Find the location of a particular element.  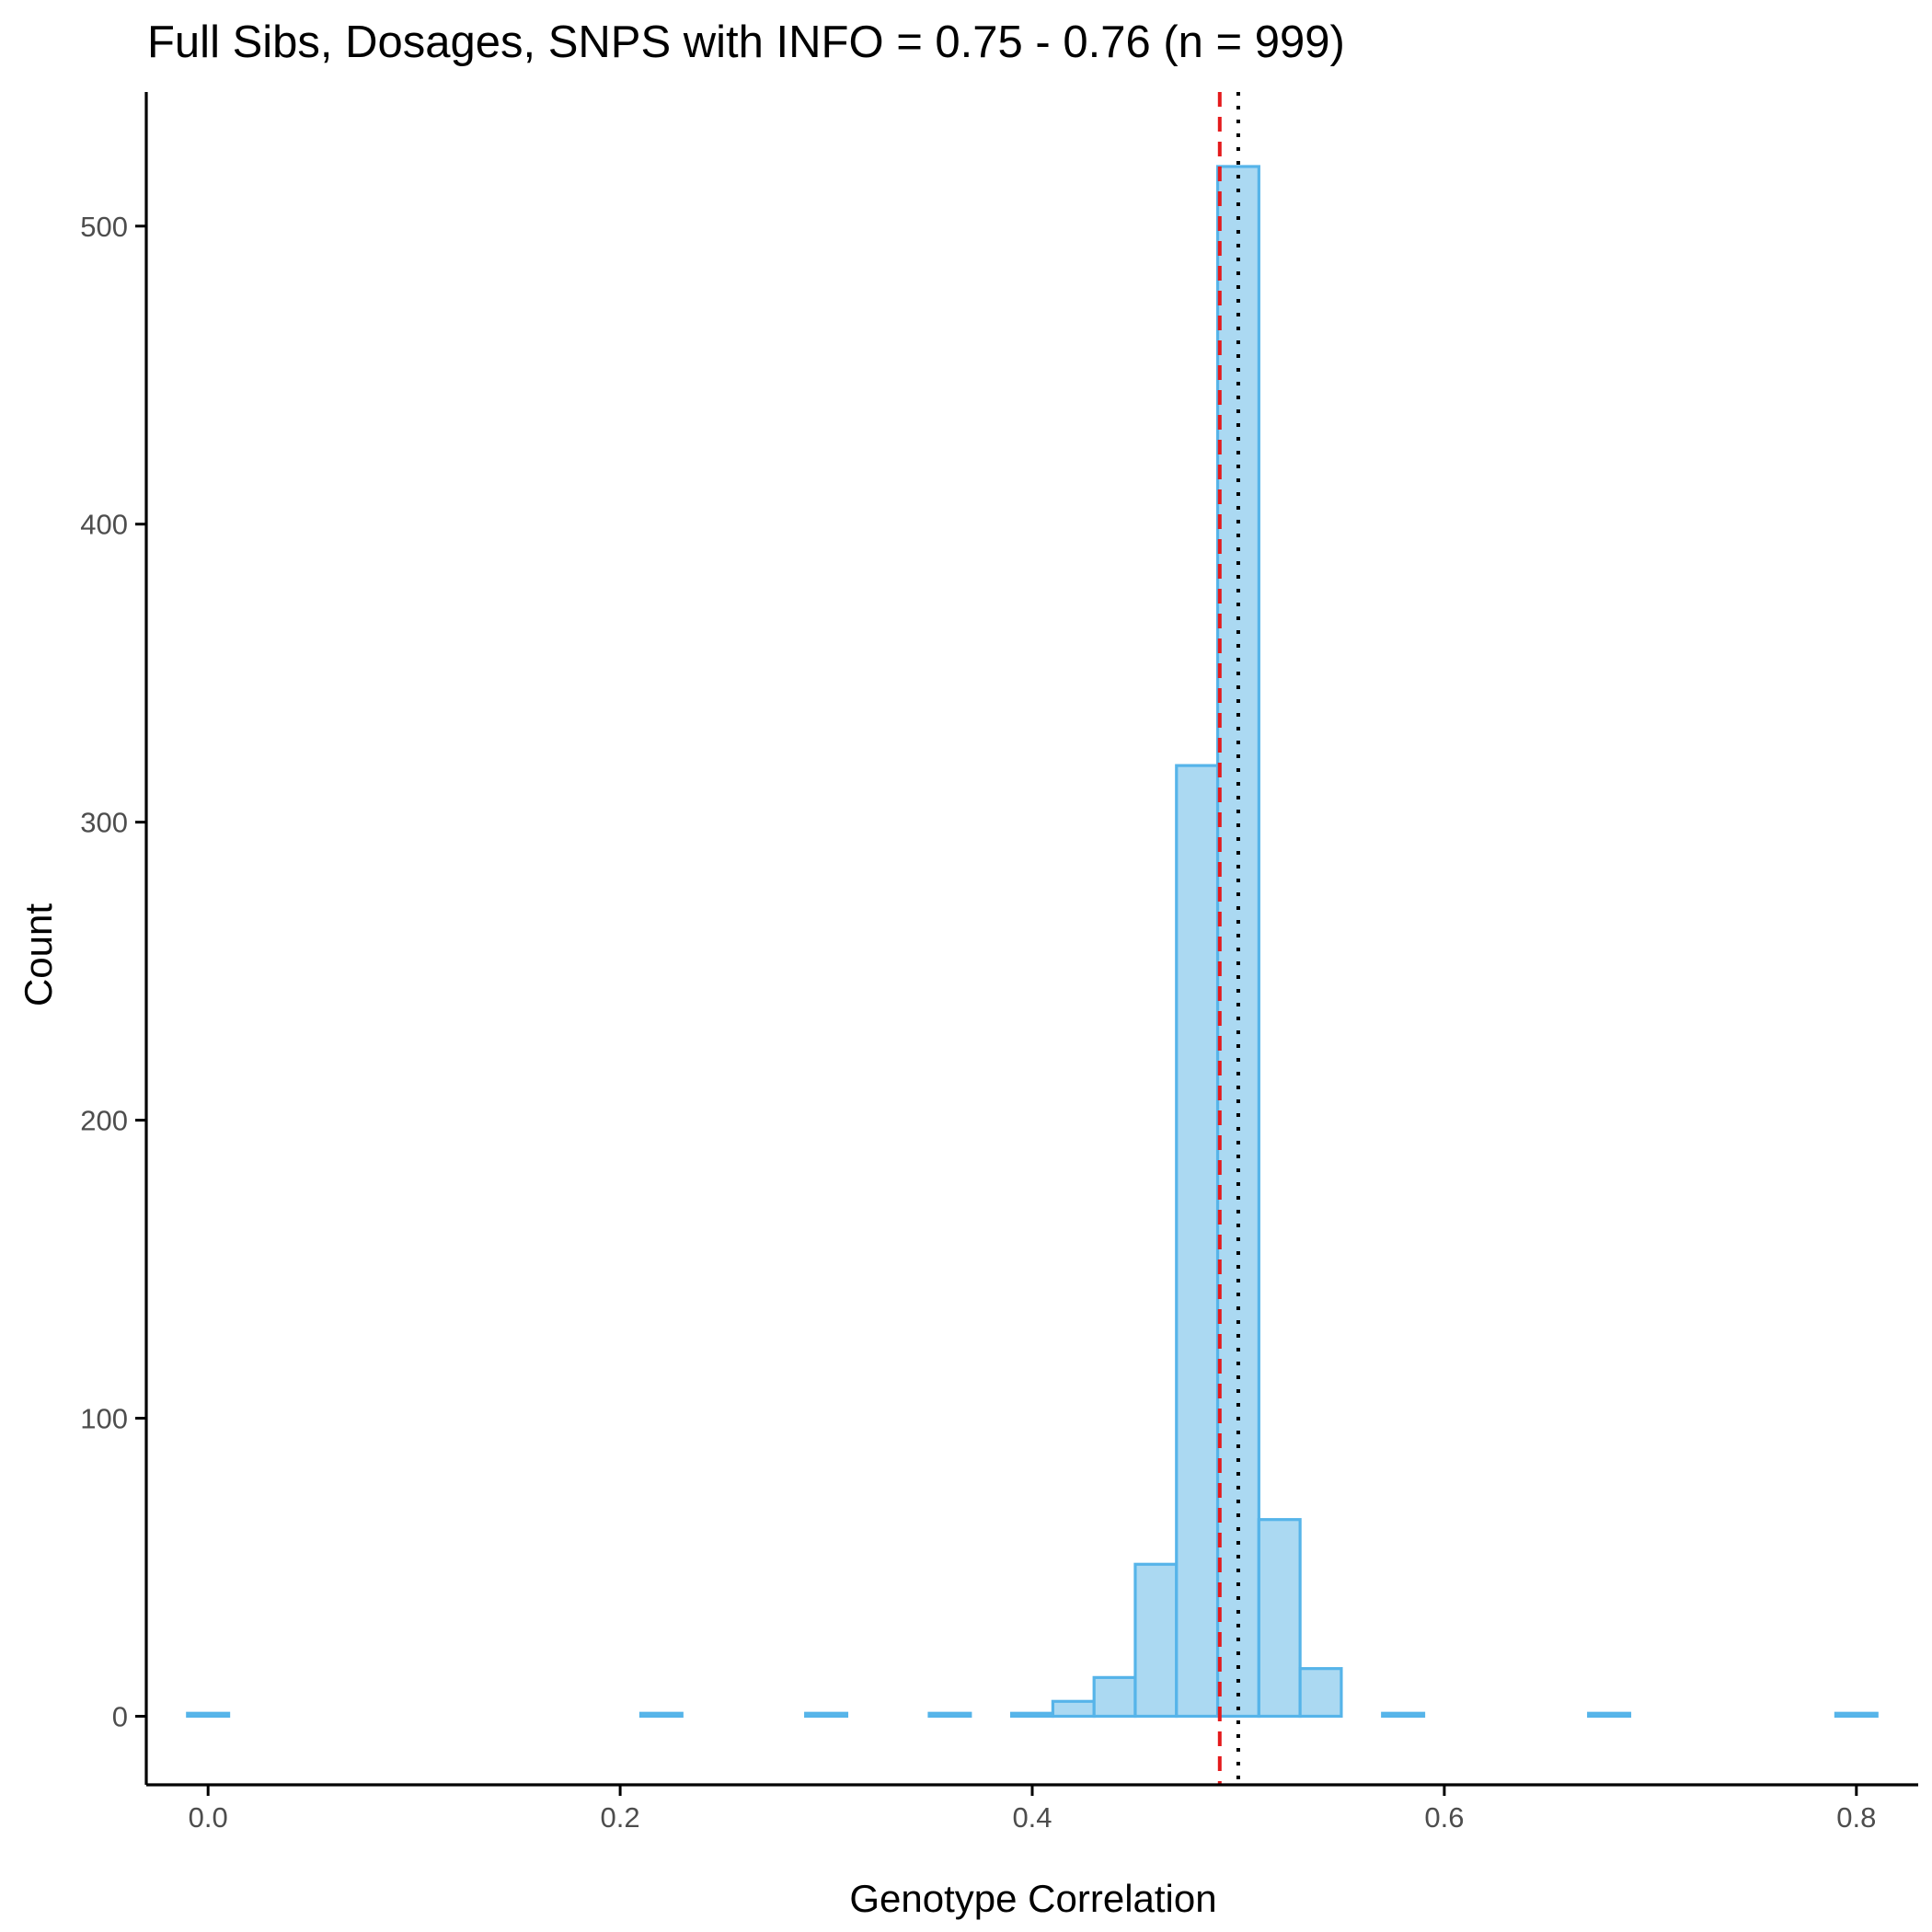

x-tick-label: 0.8 is located at coordinates (1856, 1817).